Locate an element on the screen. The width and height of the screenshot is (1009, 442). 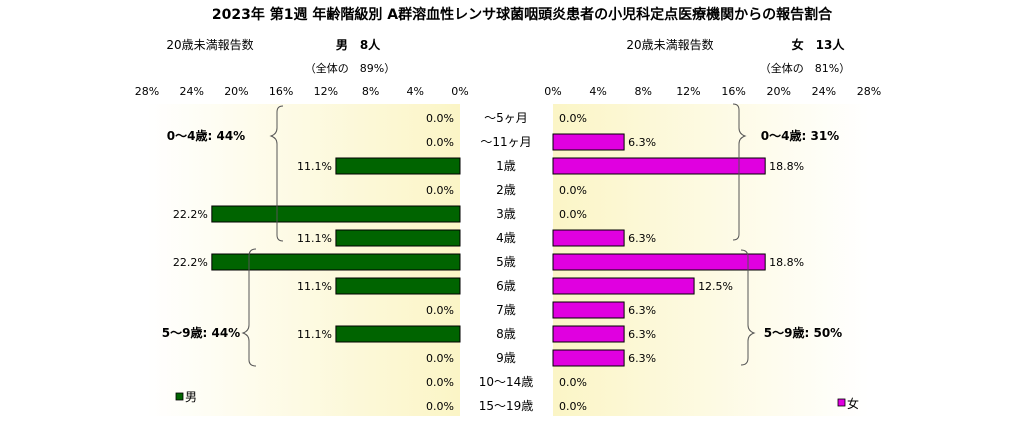
female-header-count: 女 13人 is located at coordinates (819, 44).